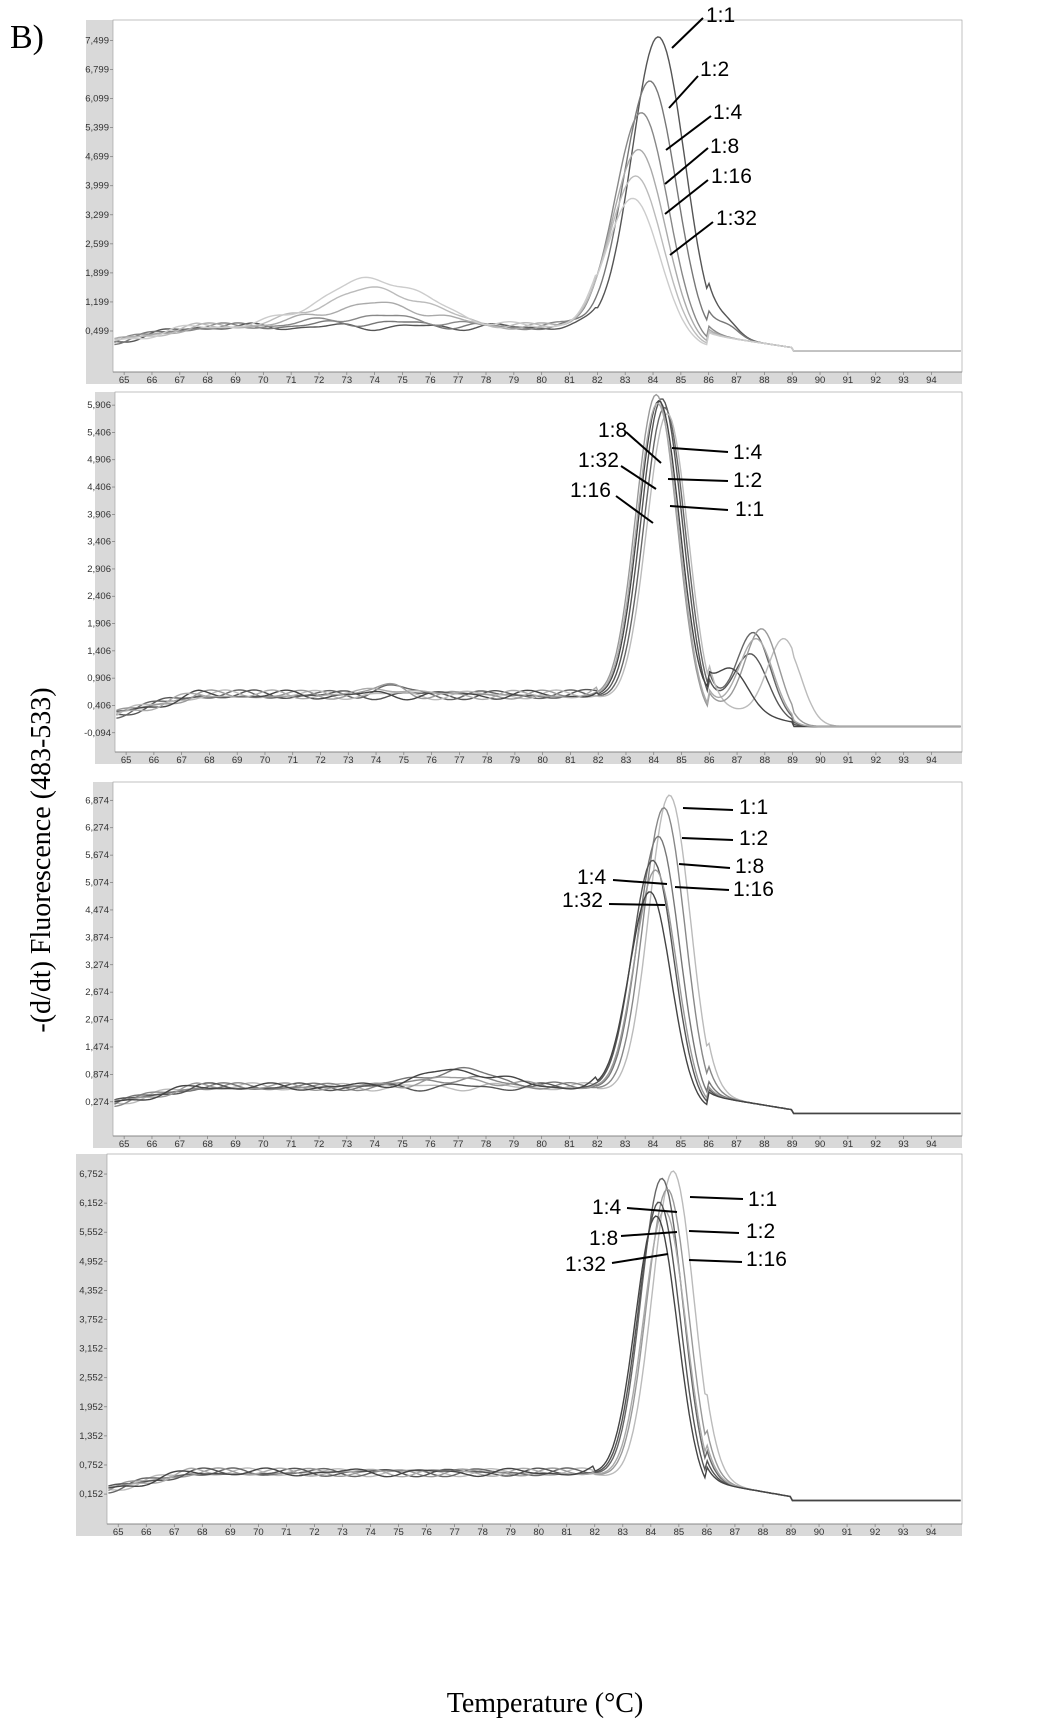 The height and width of the screenshot is (1729, 1061). What do you see at coordinates (458, 1144) in the screenshot?
I see `x-tick-label: 77` at bounding box center [458, 1144].